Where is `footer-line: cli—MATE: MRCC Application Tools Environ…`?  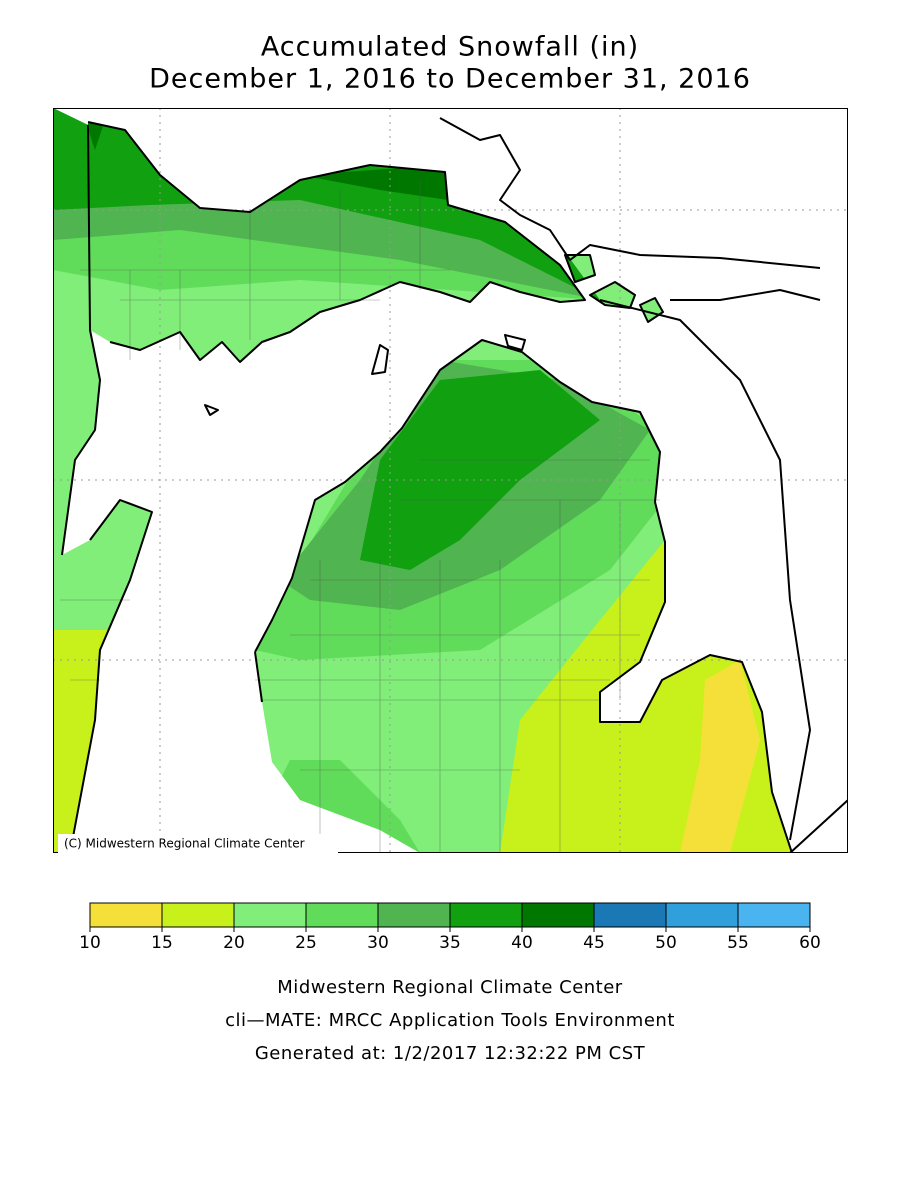
footer-line: cli—MATE: MRCC Application Tools Environ… is located at coordinates (450, 1020).